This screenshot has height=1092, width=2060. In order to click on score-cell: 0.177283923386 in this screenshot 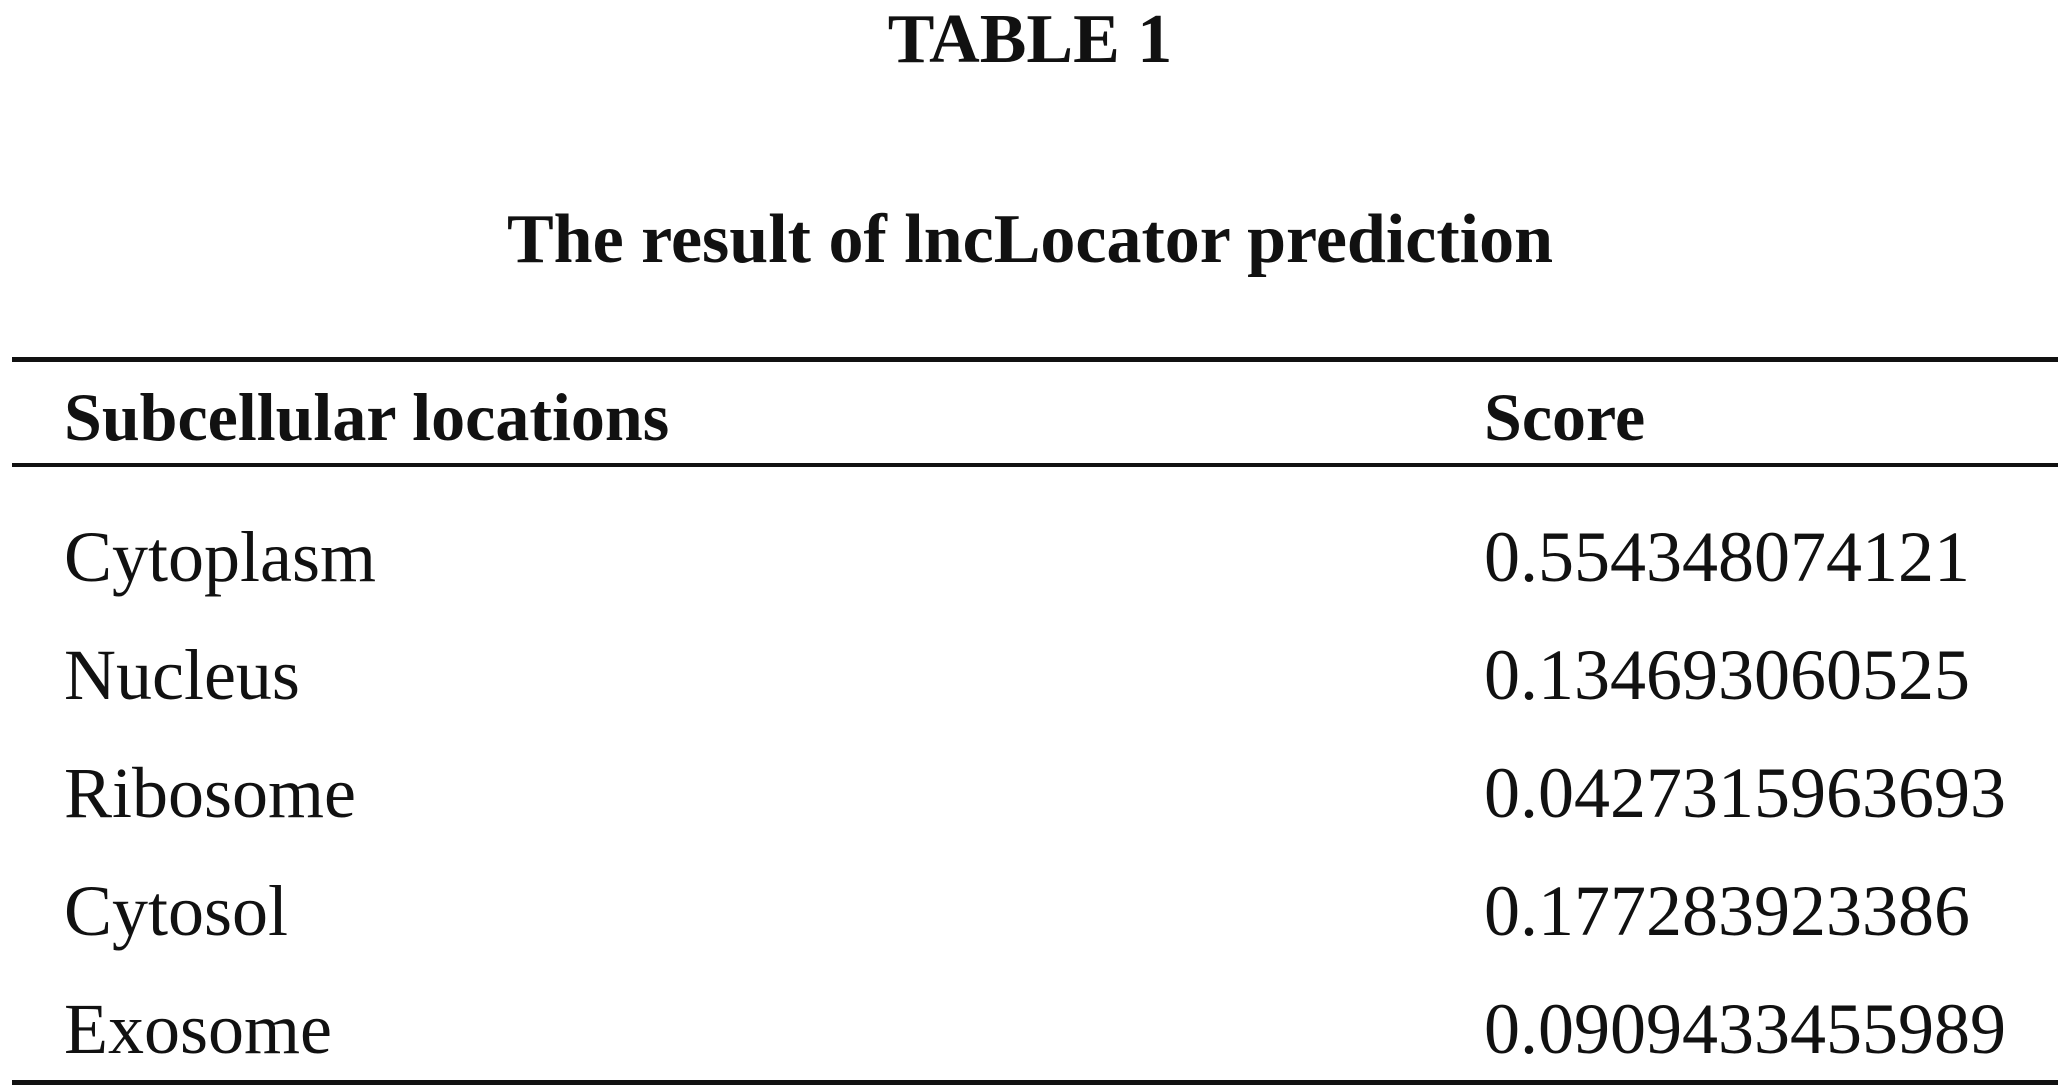, I will do `click(1727, 911)`.